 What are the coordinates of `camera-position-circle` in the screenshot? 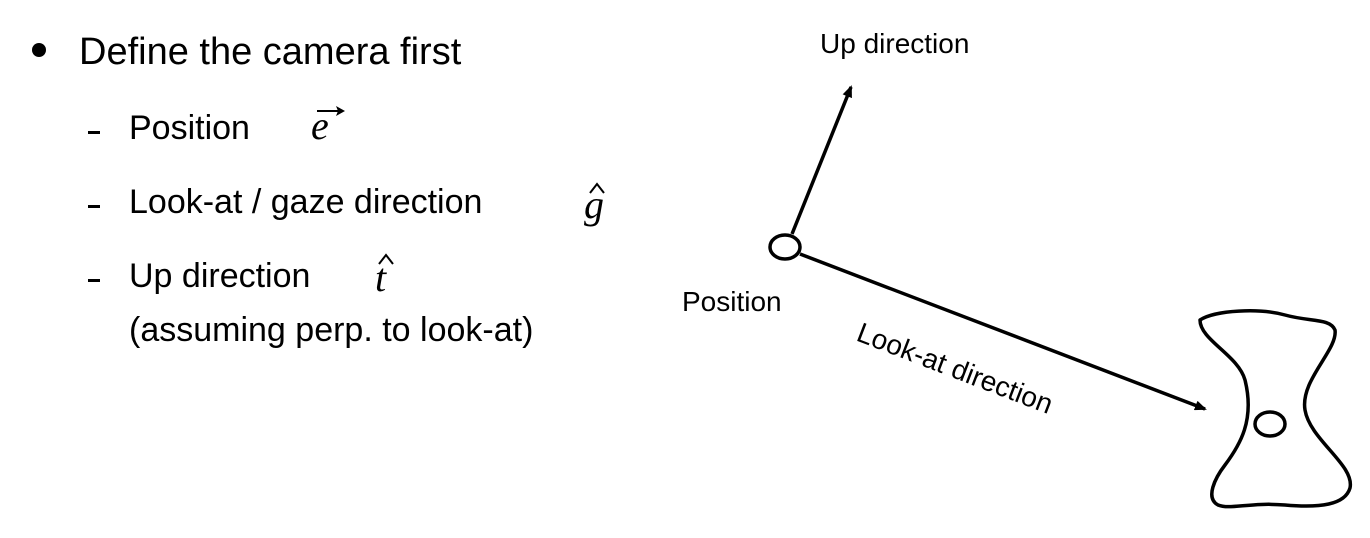 It's located at (785, 247).